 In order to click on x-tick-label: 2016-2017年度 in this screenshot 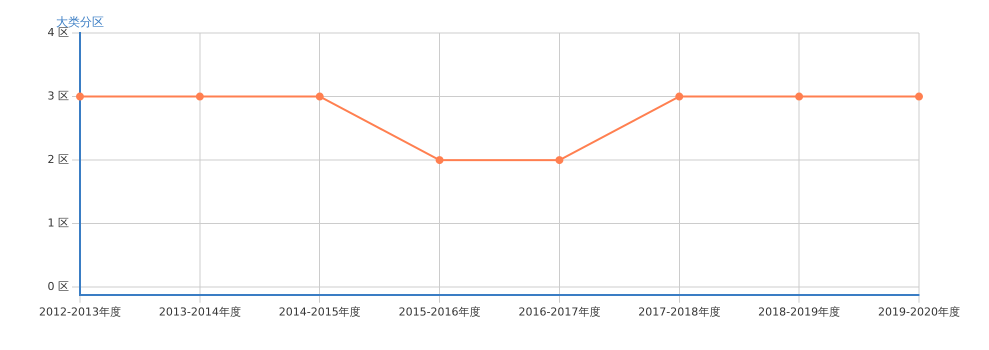, I will do `click(559, 311)`.